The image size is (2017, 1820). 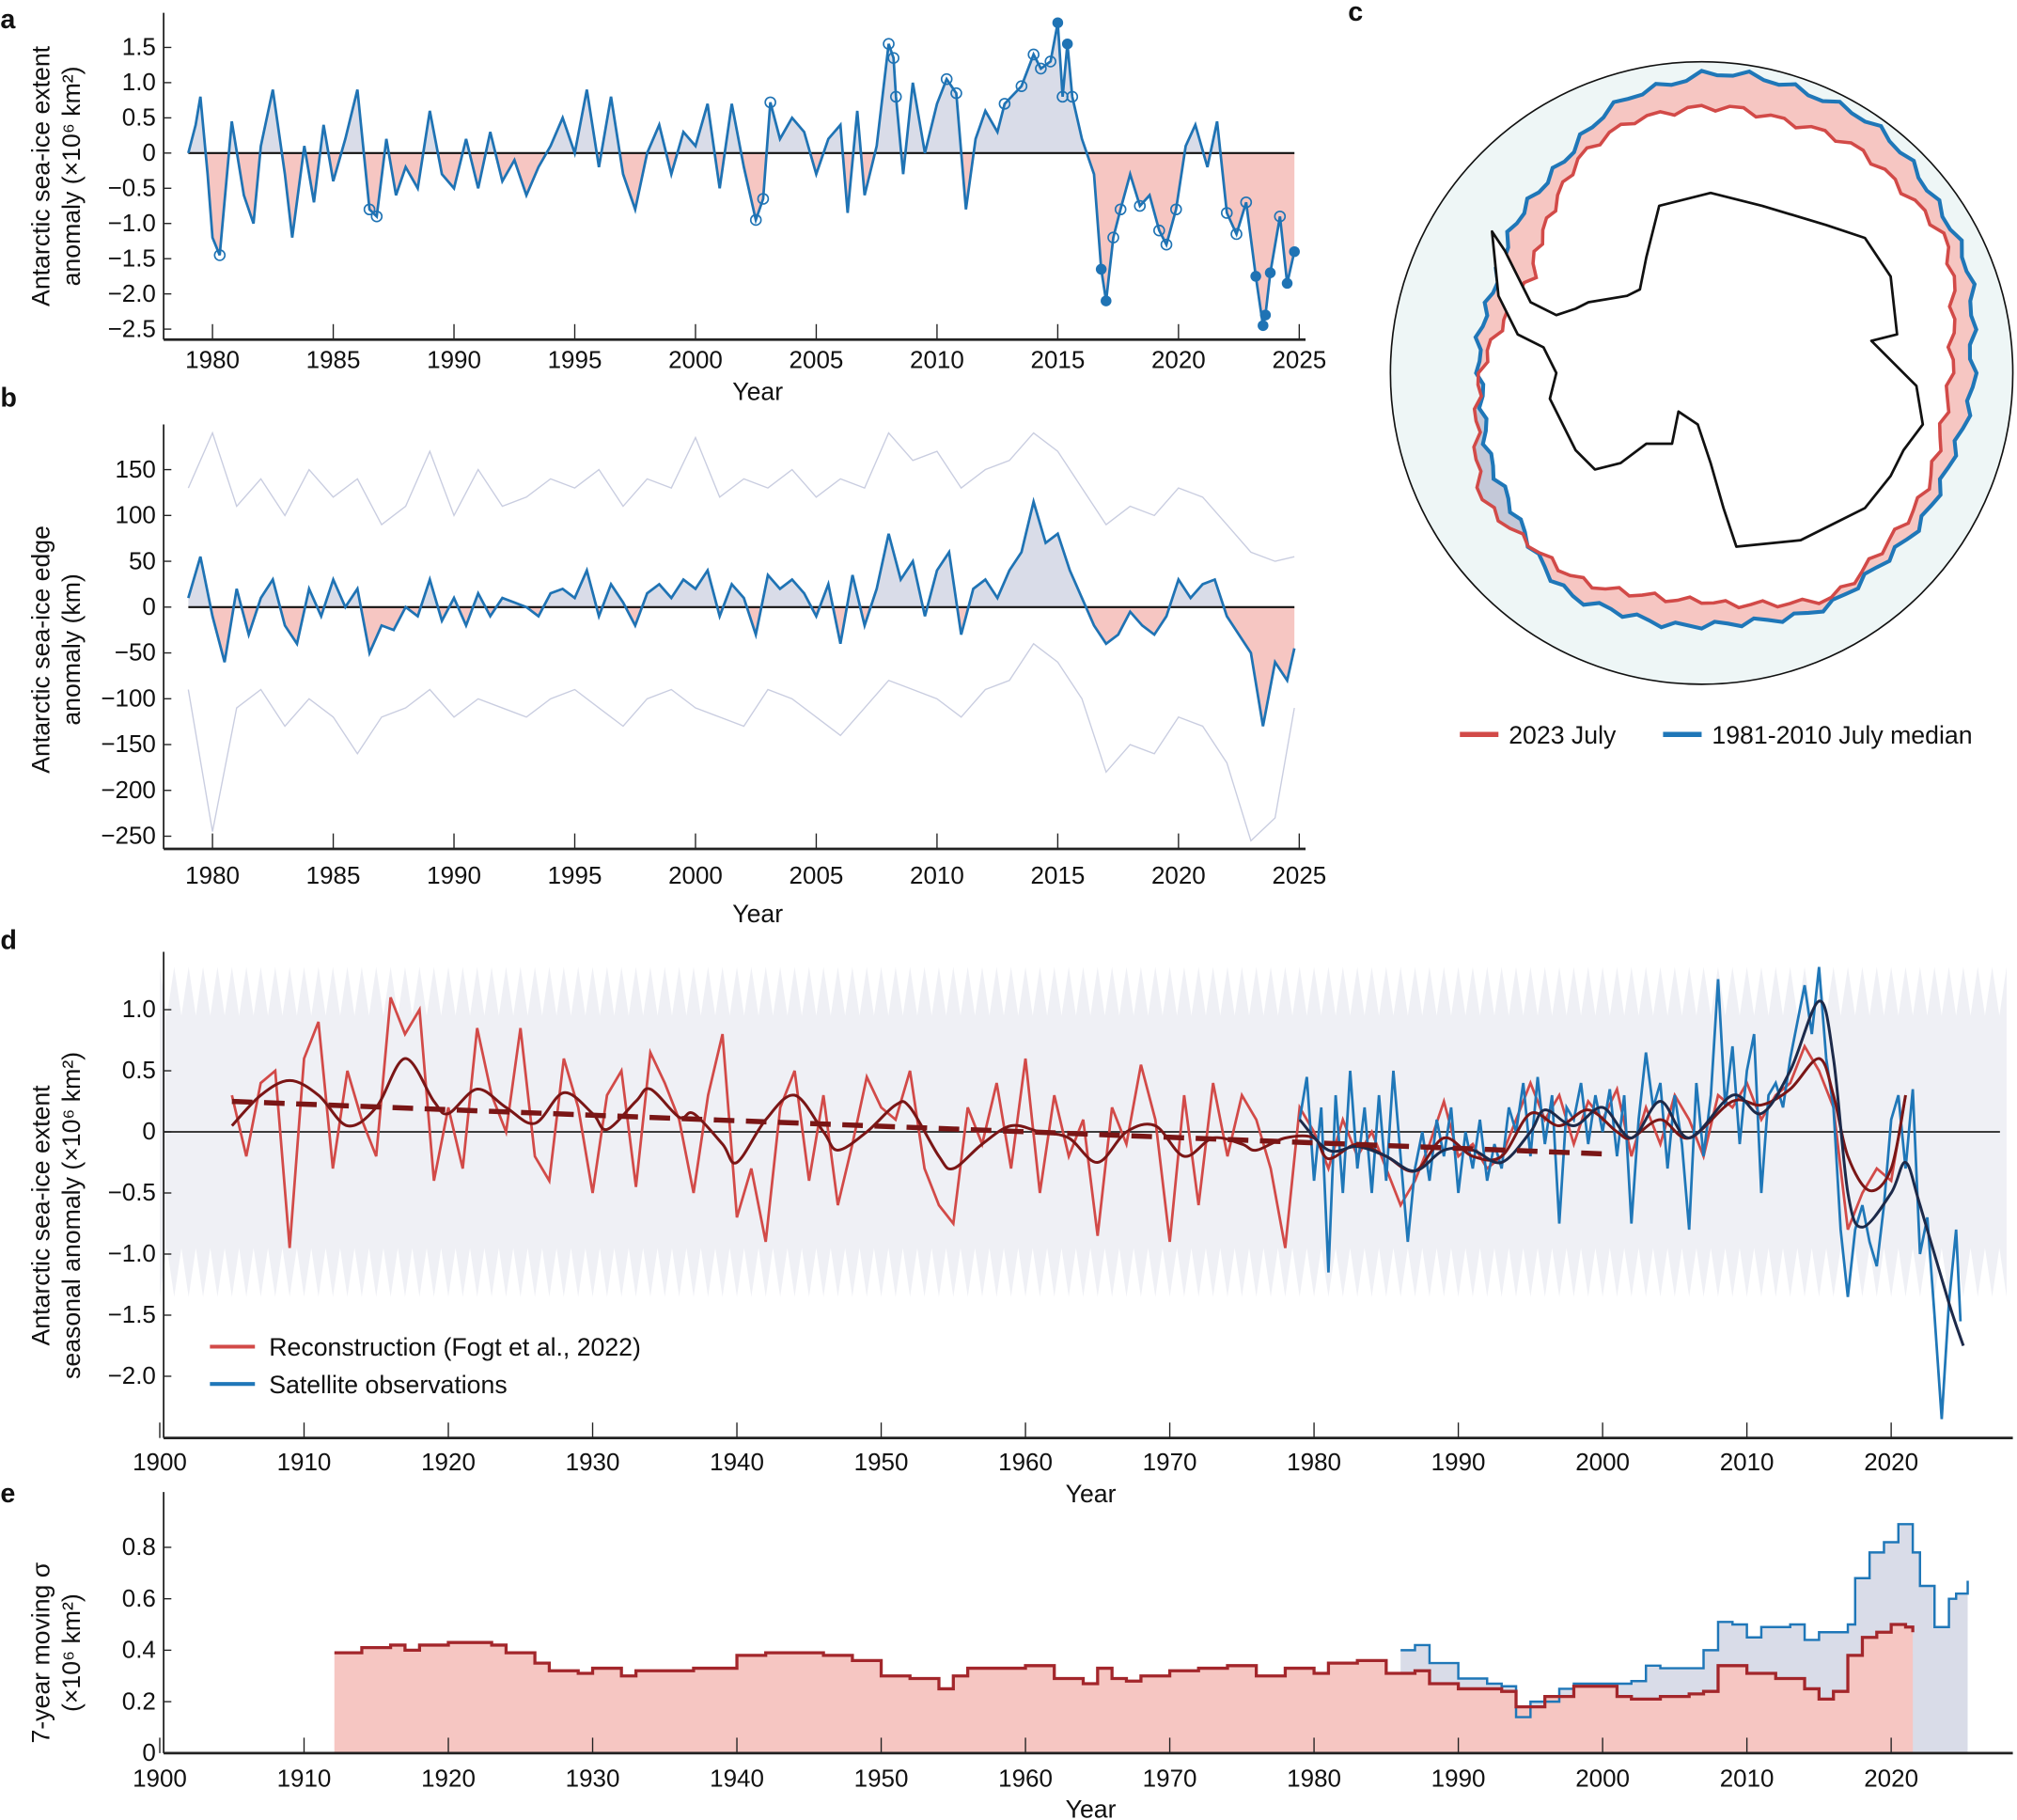 I want to click on y-axis-title: (×10⁶ km²), so click(x=71, y=1652).